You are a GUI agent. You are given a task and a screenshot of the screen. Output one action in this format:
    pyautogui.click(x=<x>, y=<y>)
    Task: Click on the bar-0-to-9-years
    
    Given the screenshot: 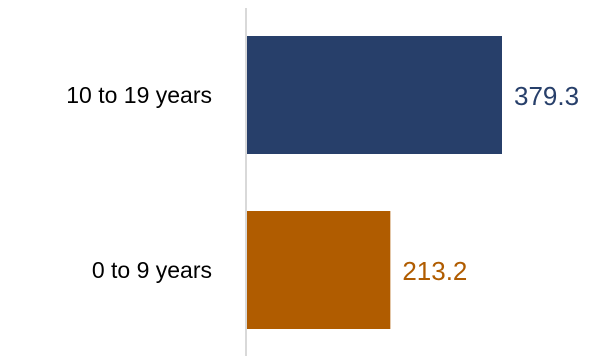 What is the action you would take?
    pyautogui.click(x=319, y=270)
    